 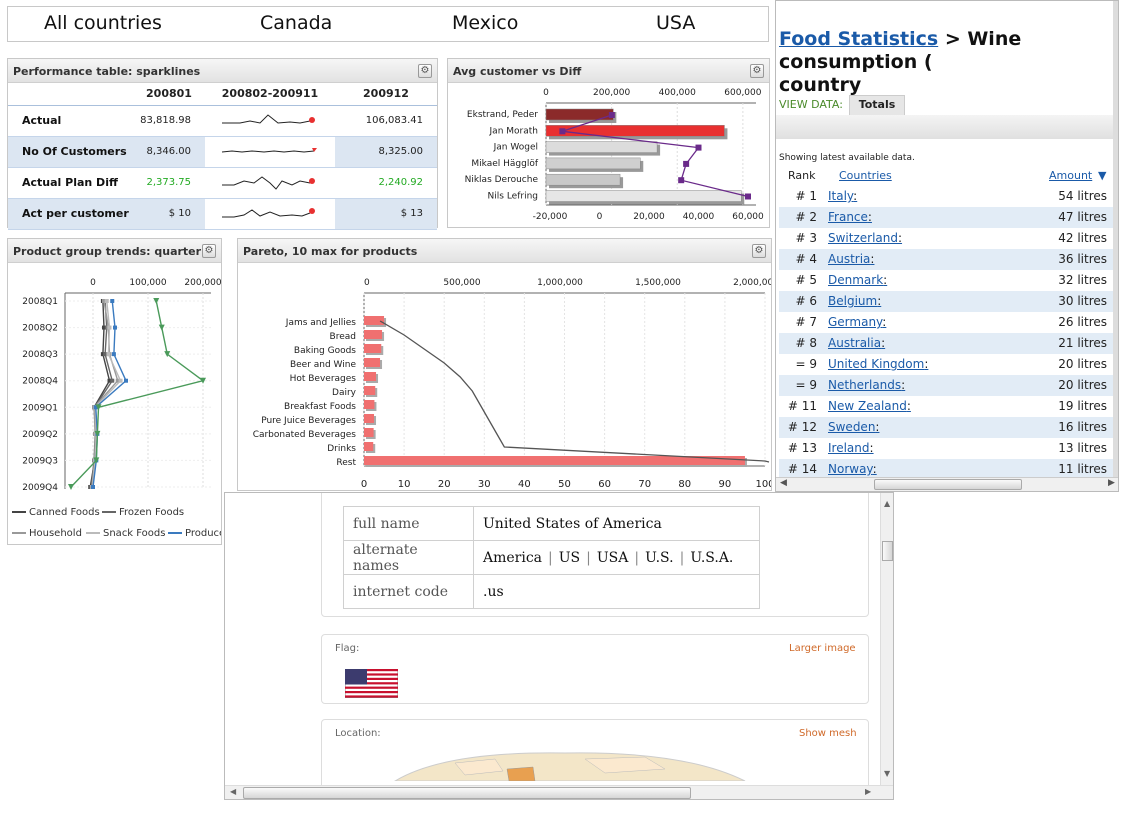 I want to click on sparkline, so click(x=270, y=183).